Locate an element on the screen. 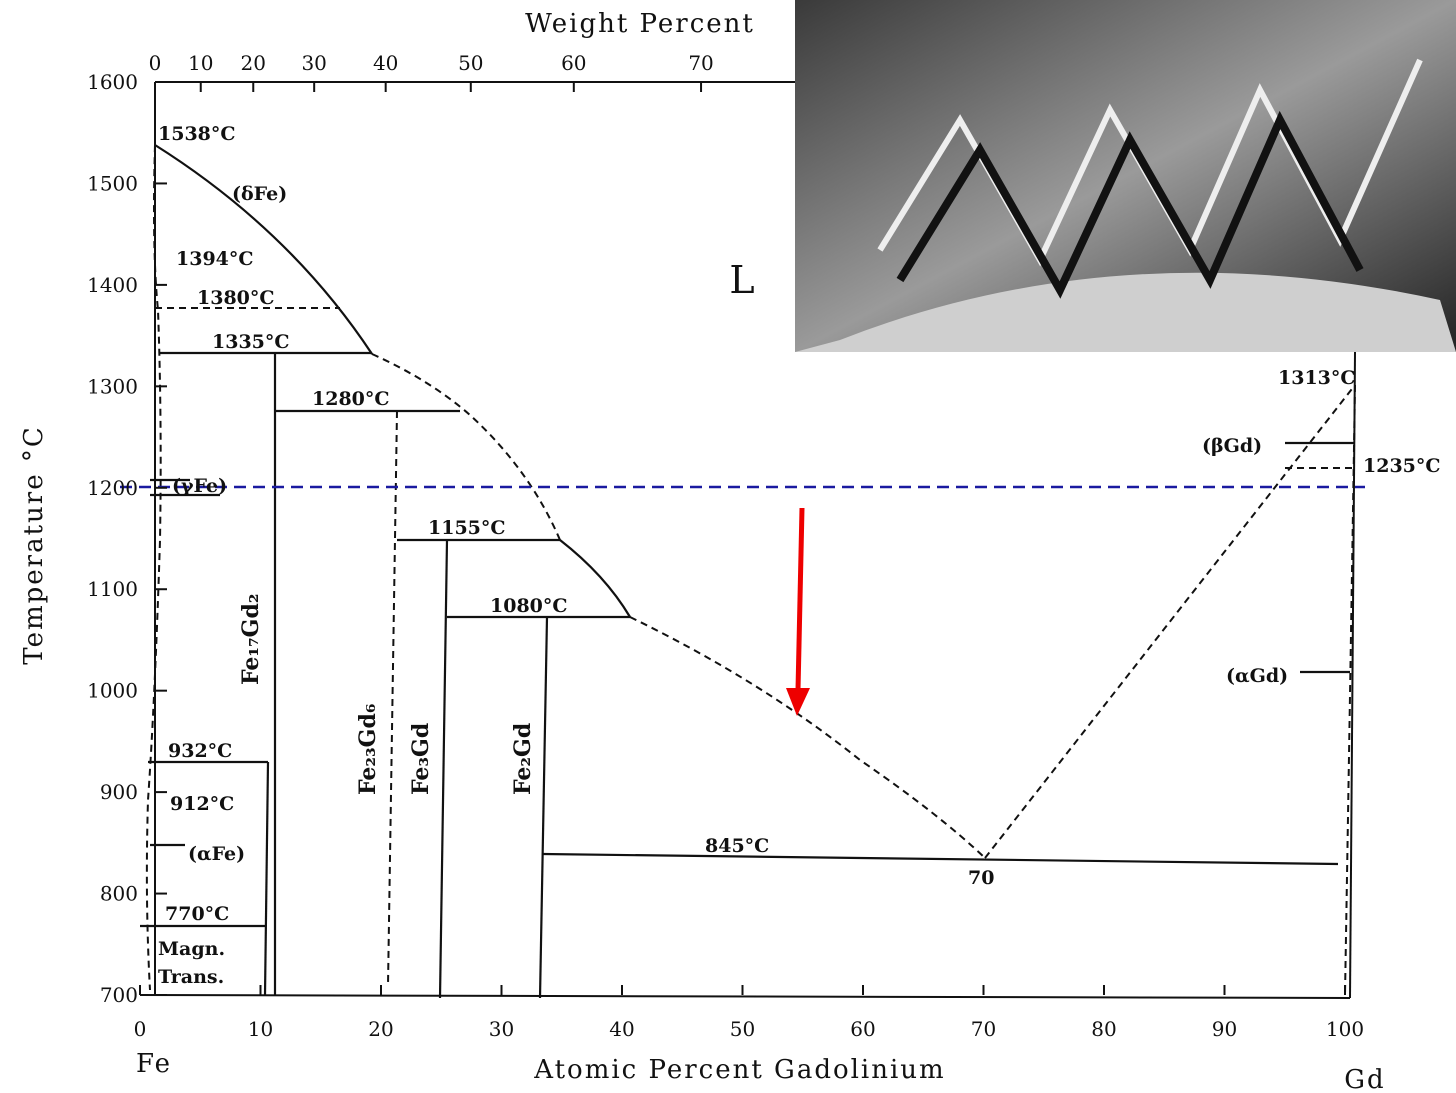  compound-label: Fe₁₇Gd₂ is located at coordinates (251, 640).